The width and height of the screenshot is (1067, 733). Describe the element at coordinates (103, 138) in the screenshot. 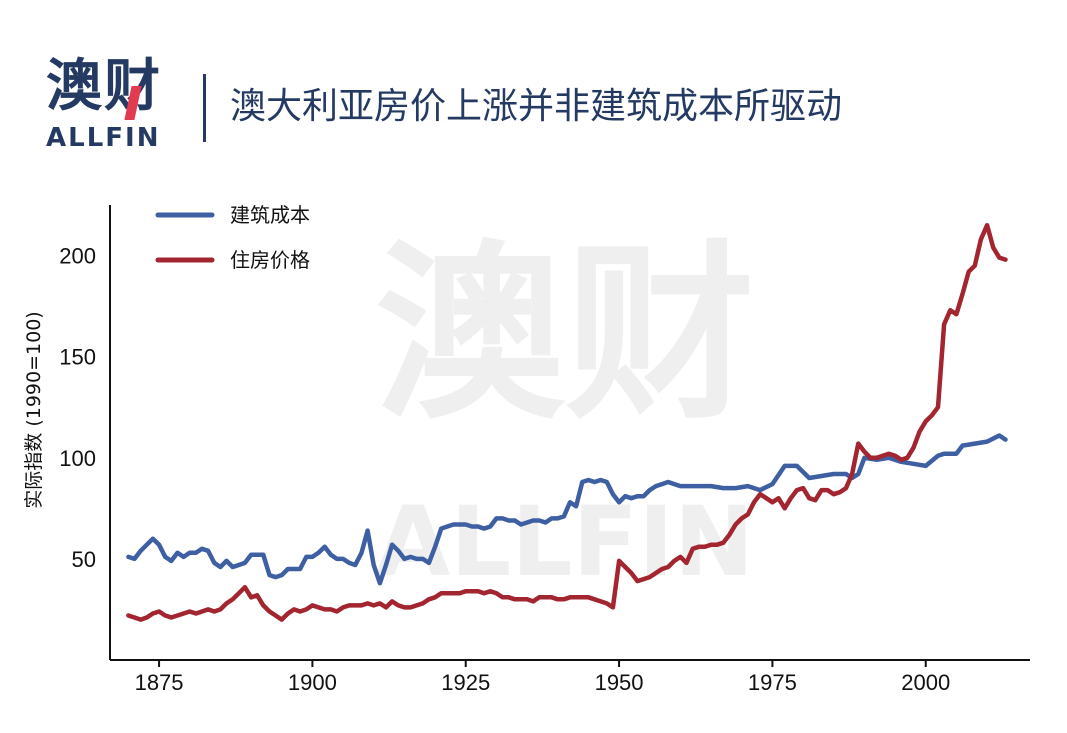

I see `logo-text-en: ALLFIN` at that location.